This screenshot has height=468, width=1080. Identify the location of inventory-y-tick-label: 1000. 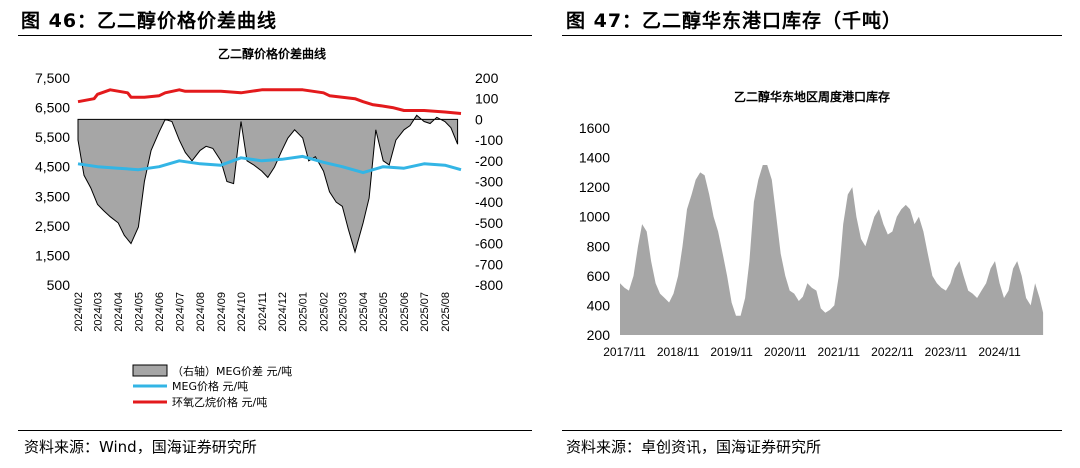
(594, 217).